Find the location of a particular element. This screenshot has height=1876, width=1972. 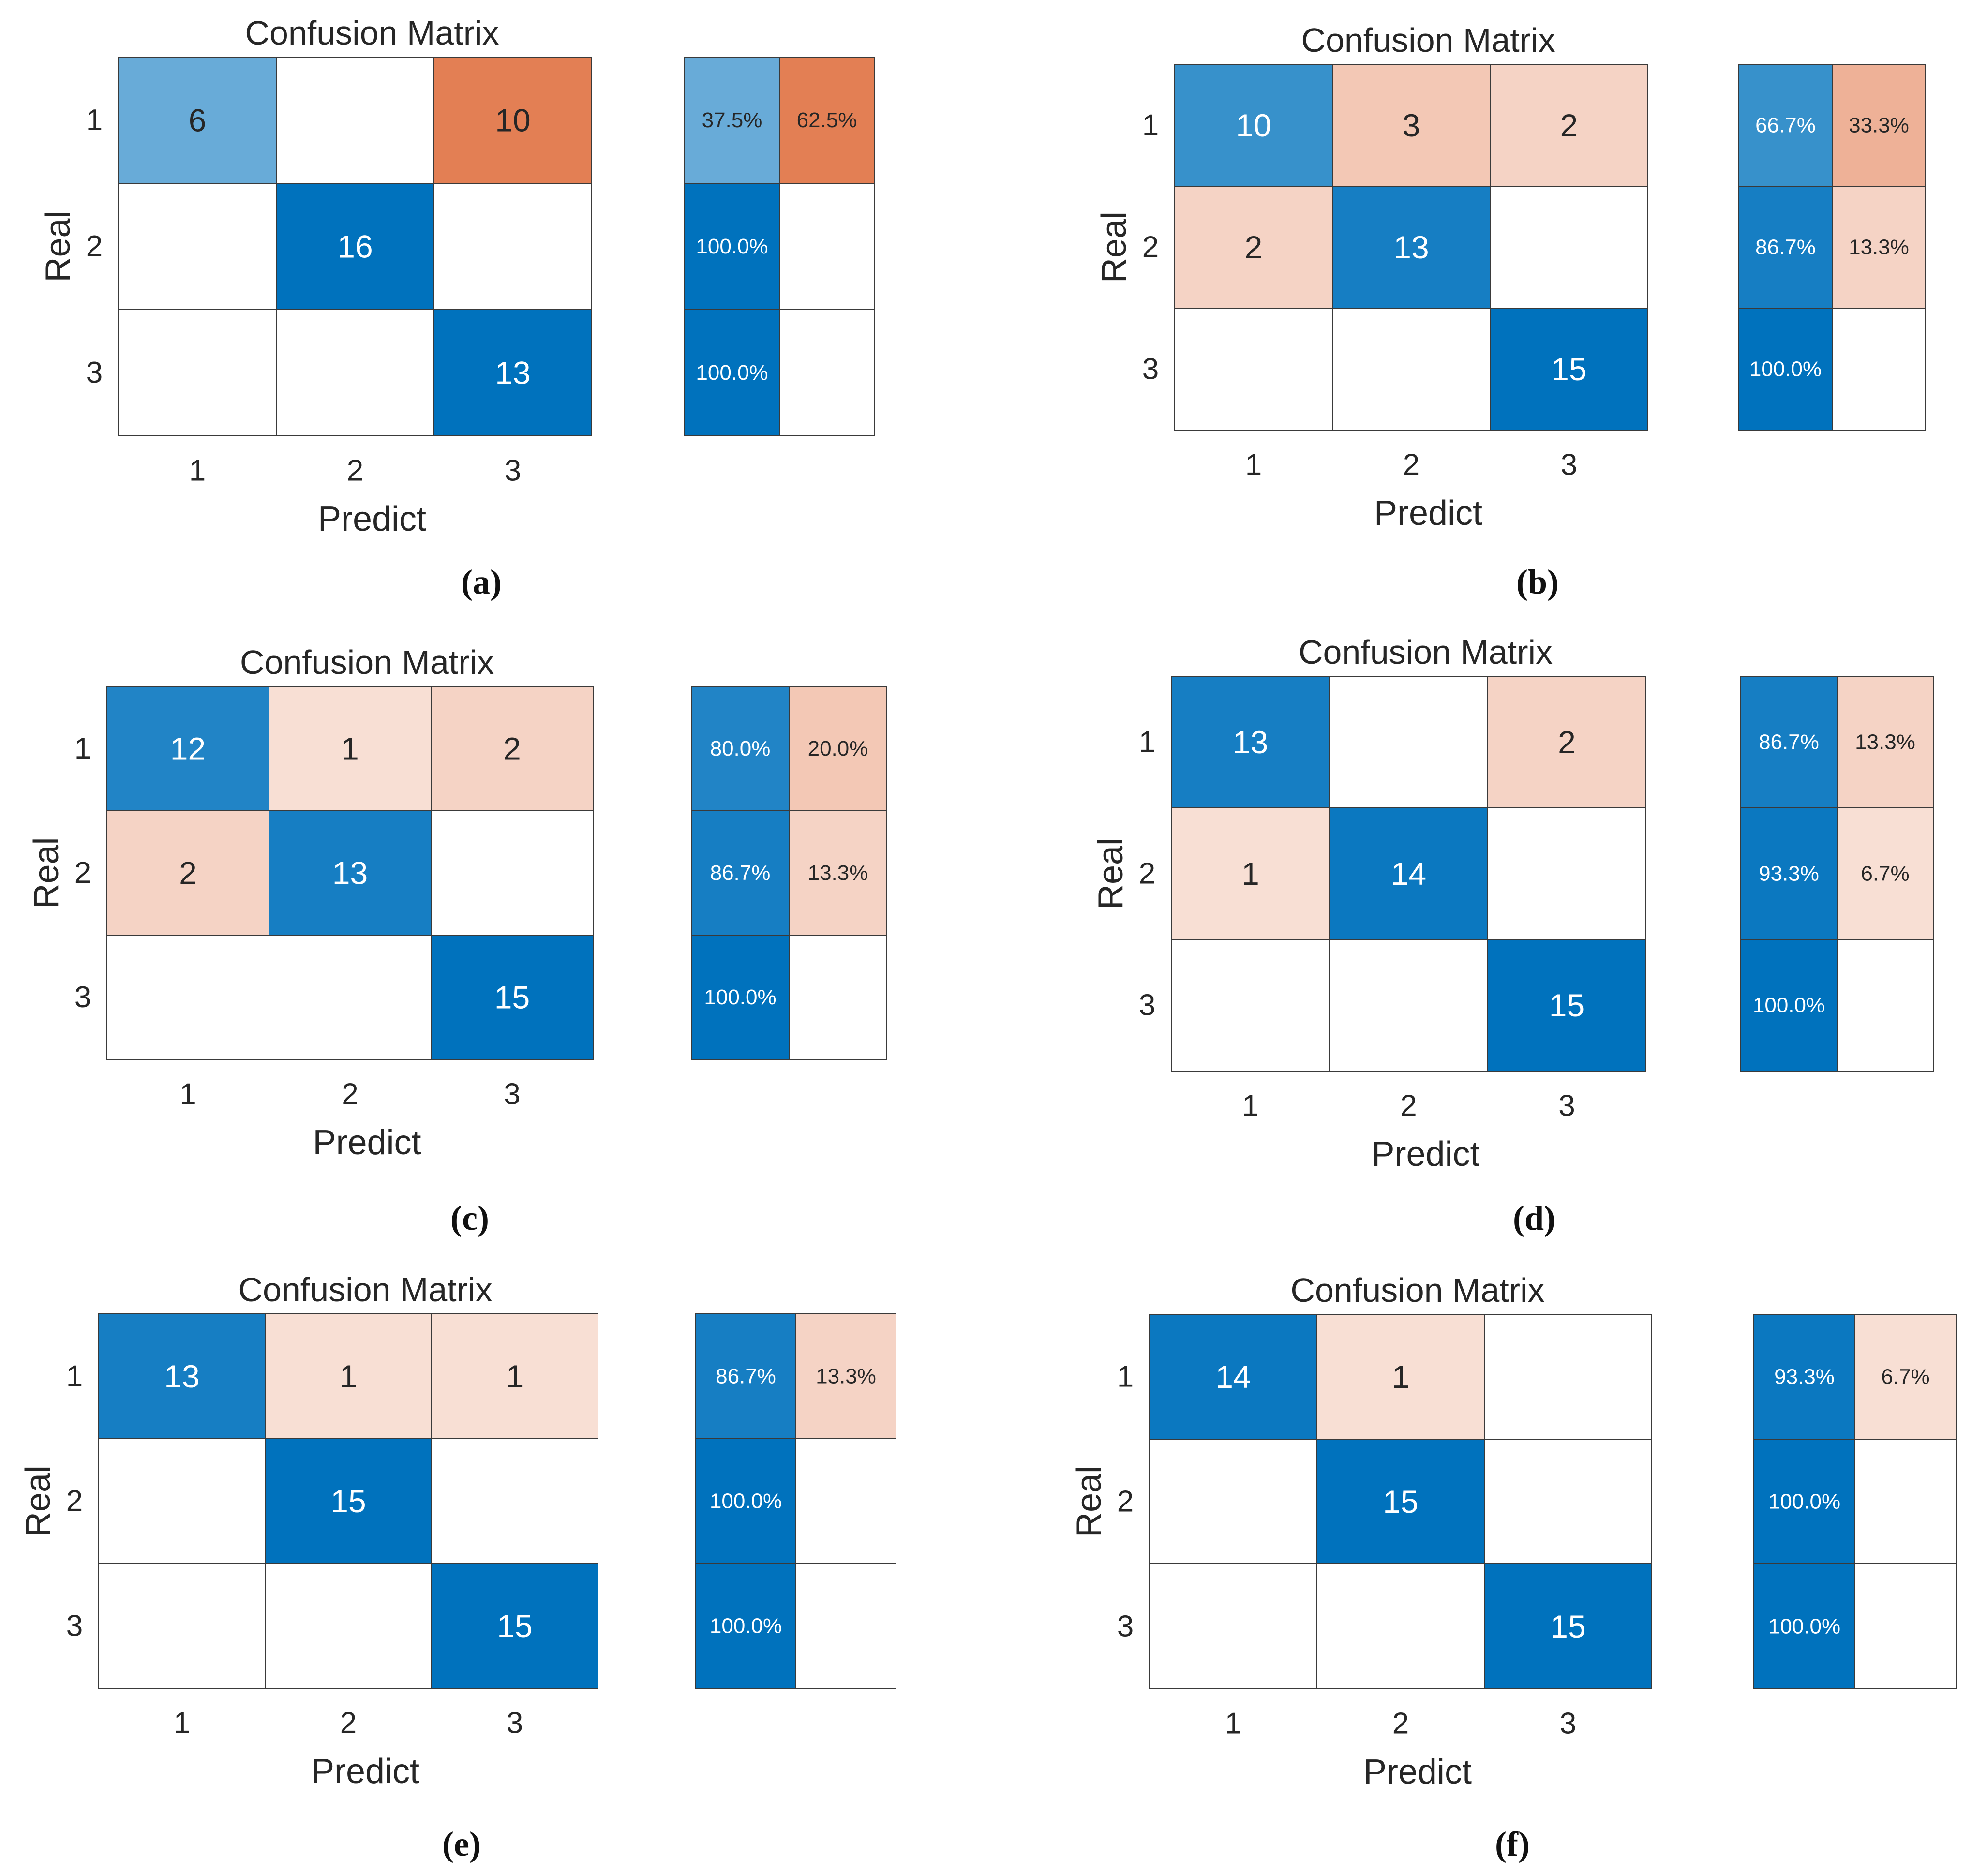

row-summary-value: 6.7% is located at coordinates (1885, 874).